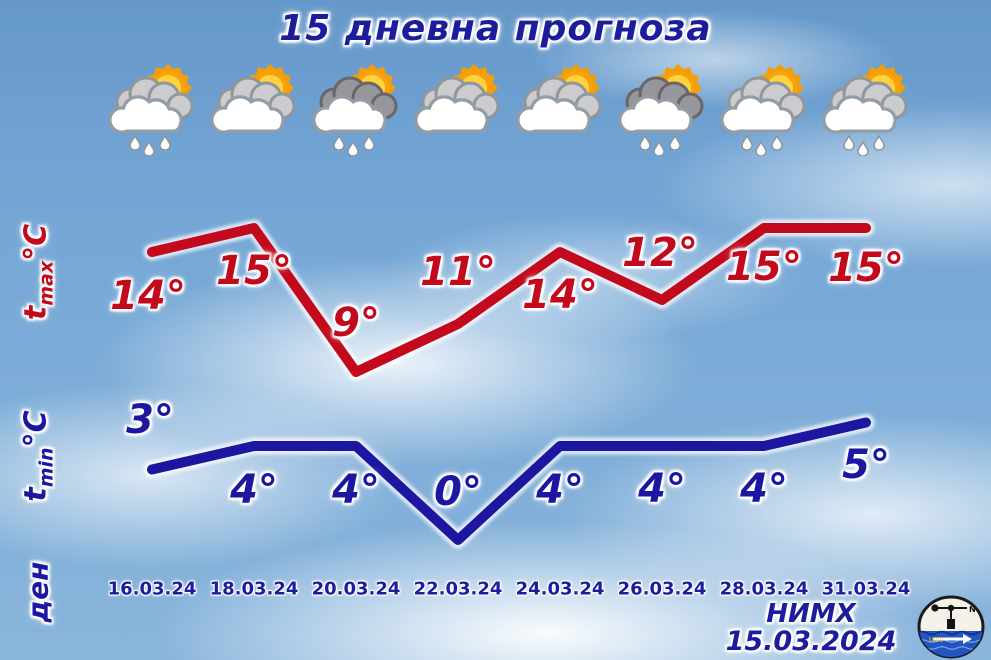 The image size is (991, 660). I want to click on logo-weather-vane, so click(949, 616).